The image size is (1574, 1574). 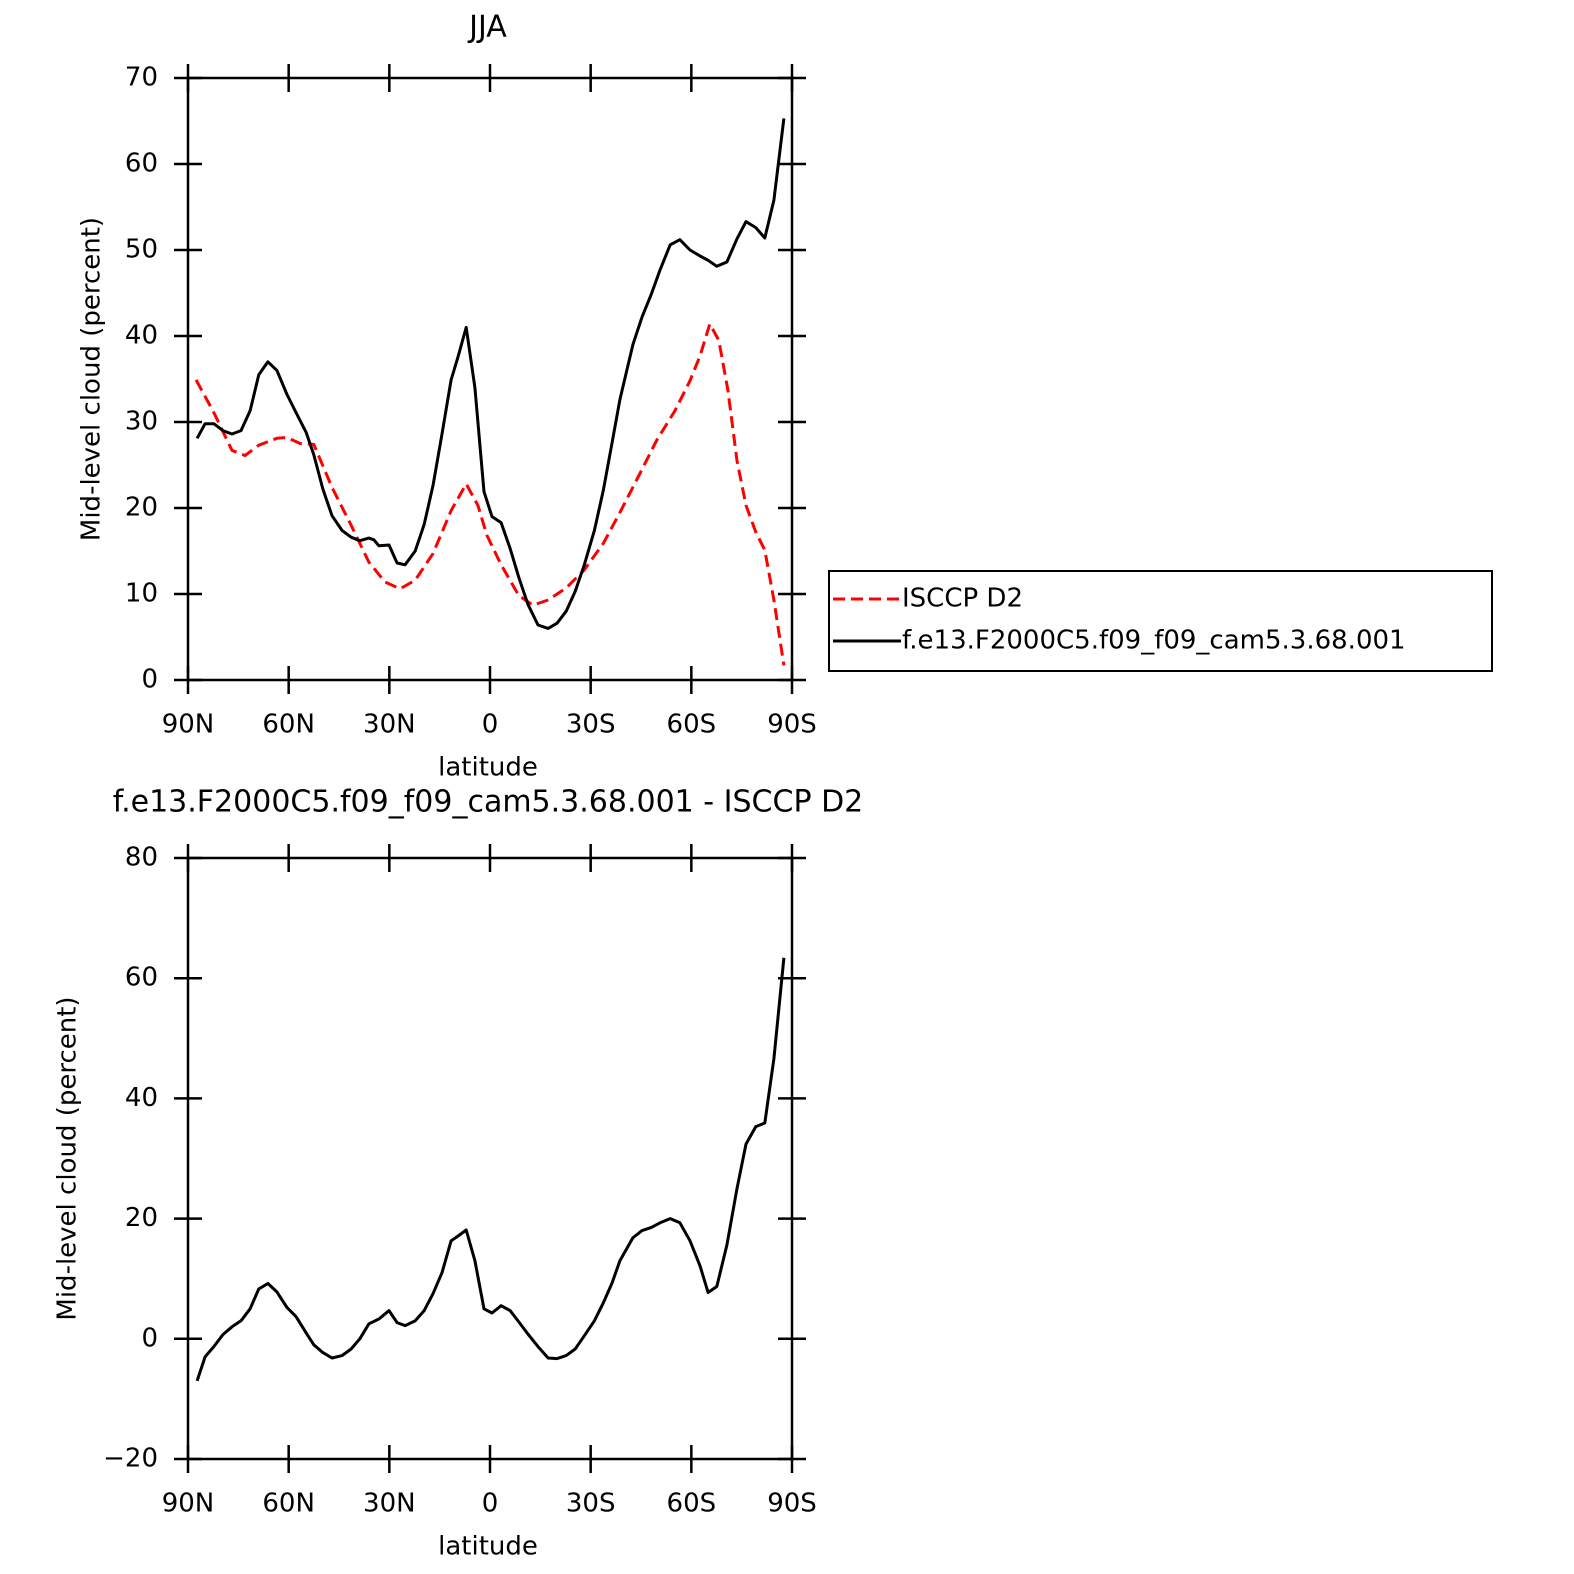 I want to click on y-tick-label: 50, so click(x=141, y=250).